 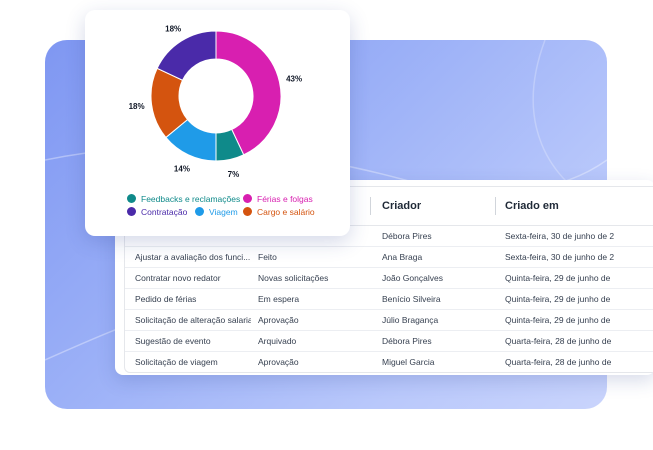 What do you see at coordinates (532, 206) in the screenshot?
I see `column-header-criado-em: Criado em` at bounding box center [532, 206].